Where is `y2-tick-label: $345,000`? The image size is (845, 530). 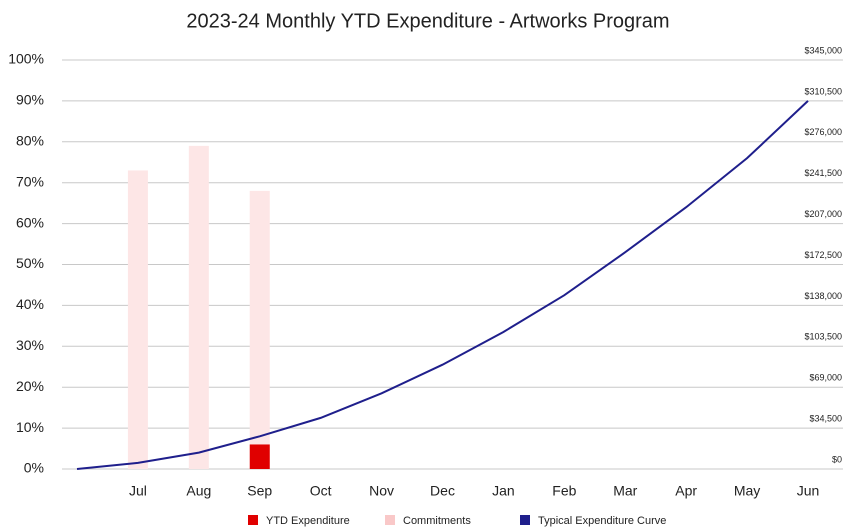
y2-tick-label: $345,000 is located at coordinates (823, 50).